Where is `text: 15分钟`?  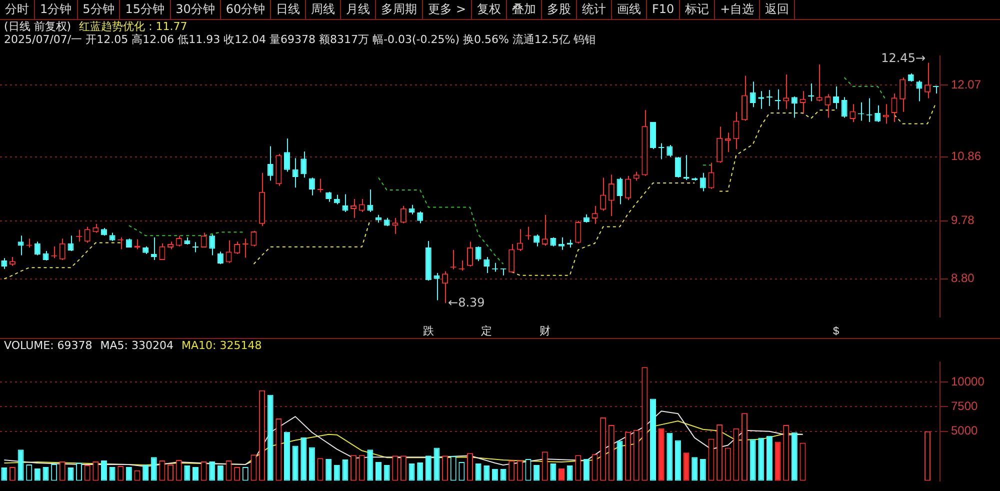 text: 15分钟 is located at coordinates (145, 9).